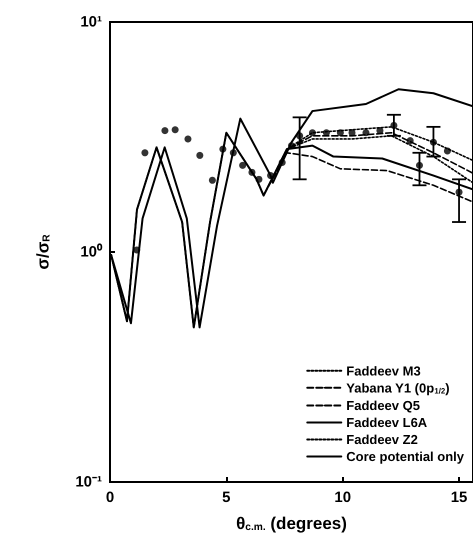 This screenshot has height=548, width=473. What do you see at coordinates (226, 497) in the screenshot?
I see `x-tick-label: 5` at bounding box center [226, 497].